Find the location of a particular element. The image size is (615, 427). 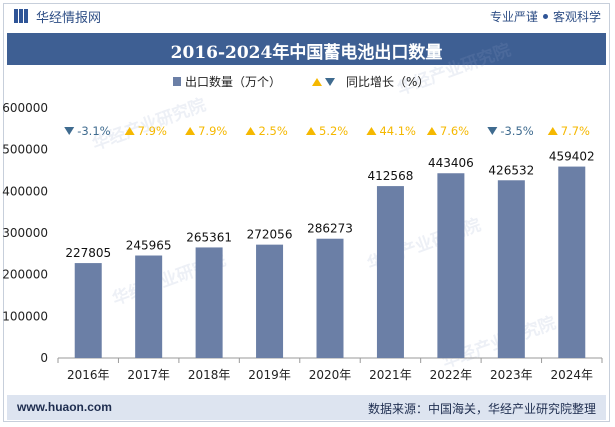

y-tick-label: 300000 is located at coordinates (25, 233).